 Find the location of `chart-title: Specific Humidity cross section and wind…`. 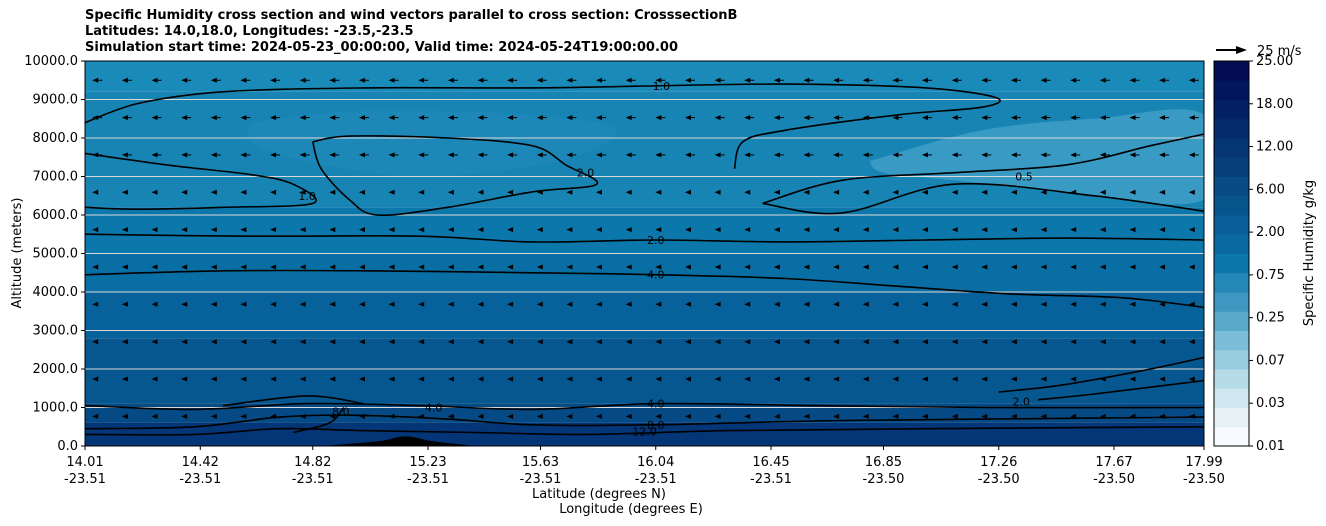

chart-title: Specific Humidity cross section and wind… is located at coordinates (411, 32).